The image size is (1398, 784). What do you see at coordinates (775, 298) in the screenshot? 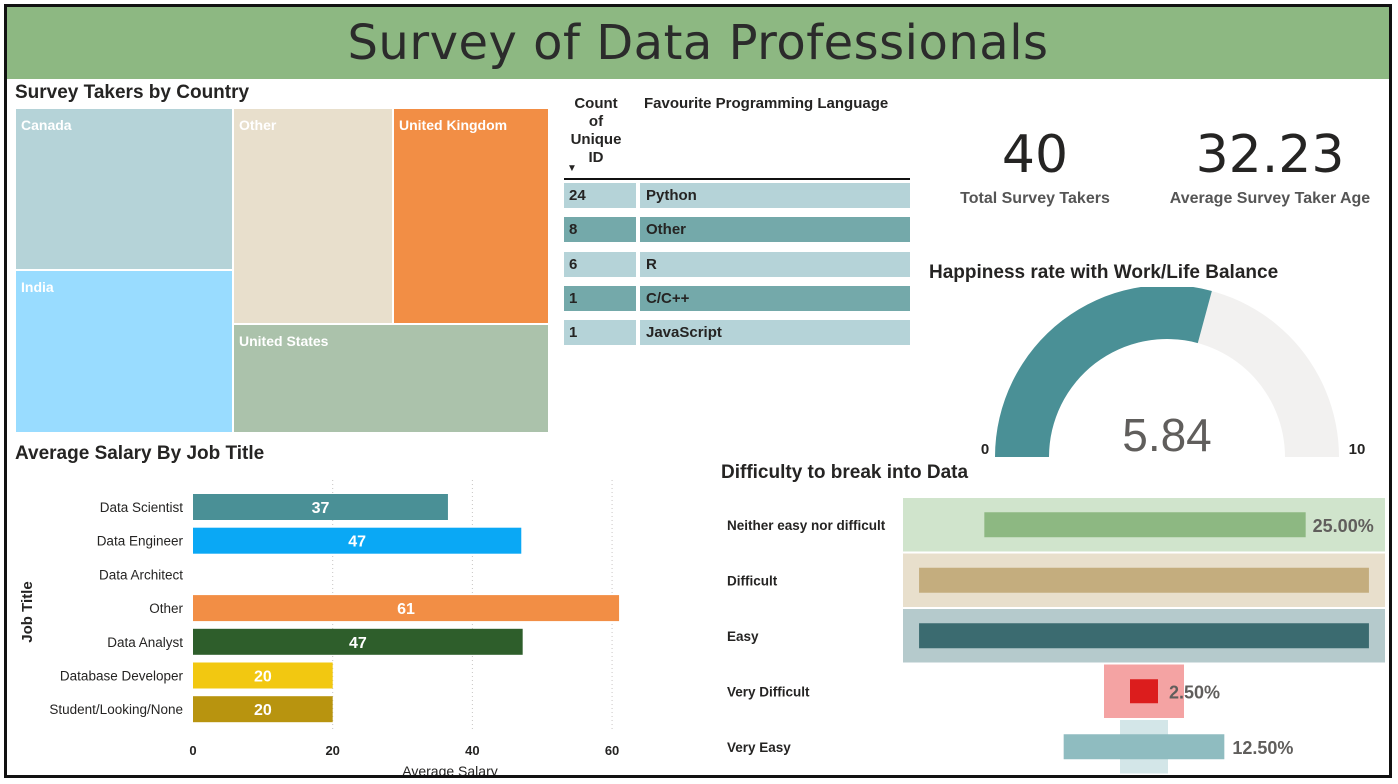
I see `language-cell: C/C++` at bounding box center [775, 298].